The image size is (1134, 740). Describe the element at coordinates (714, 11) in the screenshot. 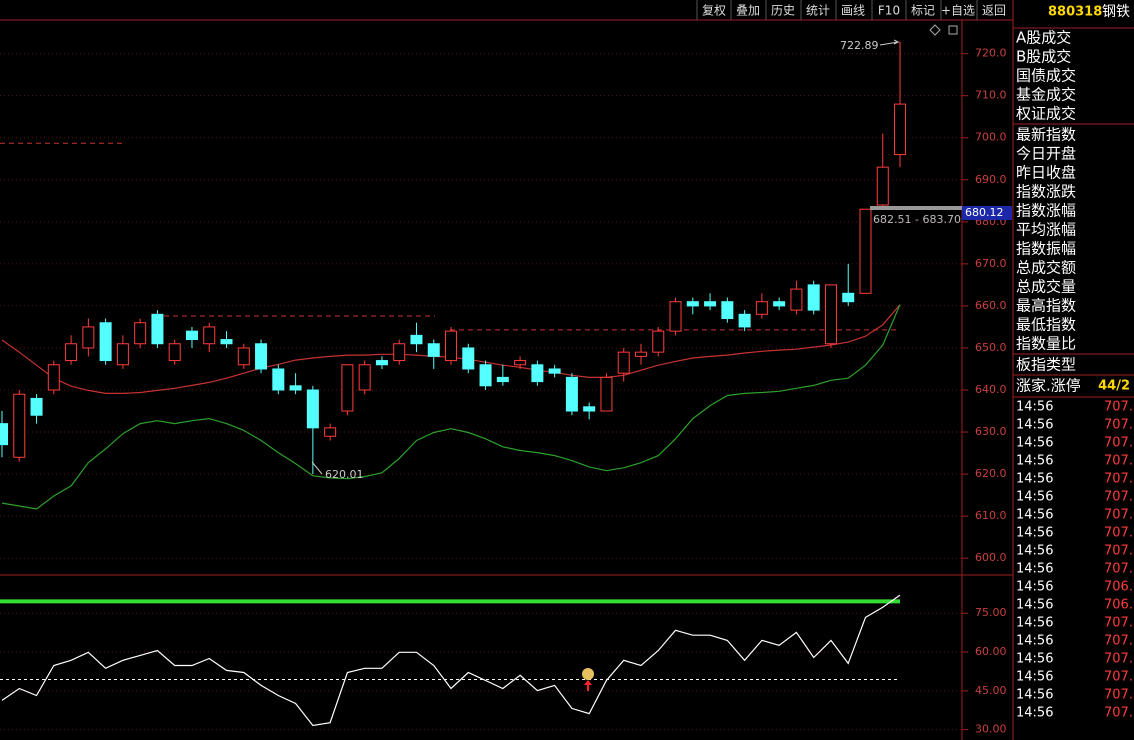

I see `toolbar-button: 复权` at that location.